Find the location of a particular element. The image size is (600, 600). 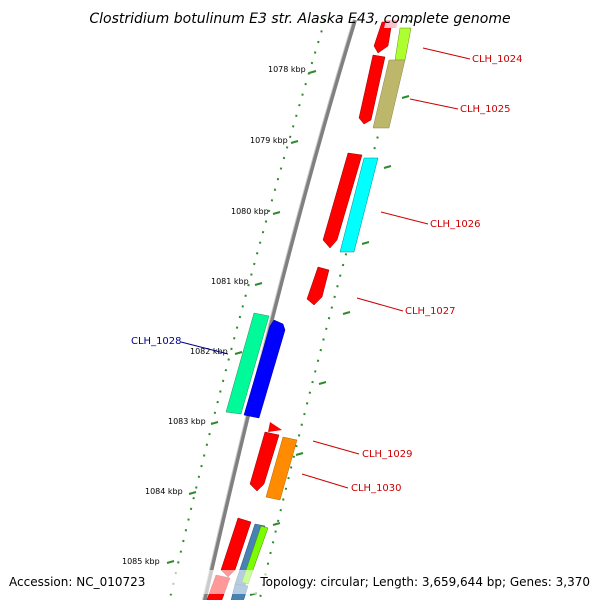

gene-label-clh-1029: CLH_1029 is located at coordinates (387, 454).